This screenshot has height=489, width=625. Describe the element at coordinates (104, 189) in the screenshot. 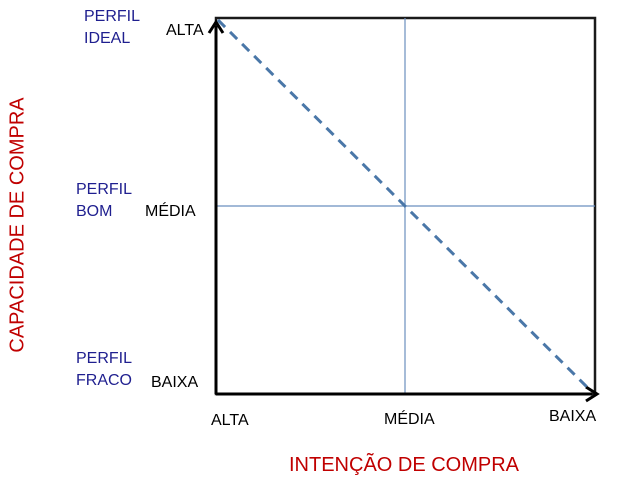

I see `profile-bom-line1: PERFIL` at that location.